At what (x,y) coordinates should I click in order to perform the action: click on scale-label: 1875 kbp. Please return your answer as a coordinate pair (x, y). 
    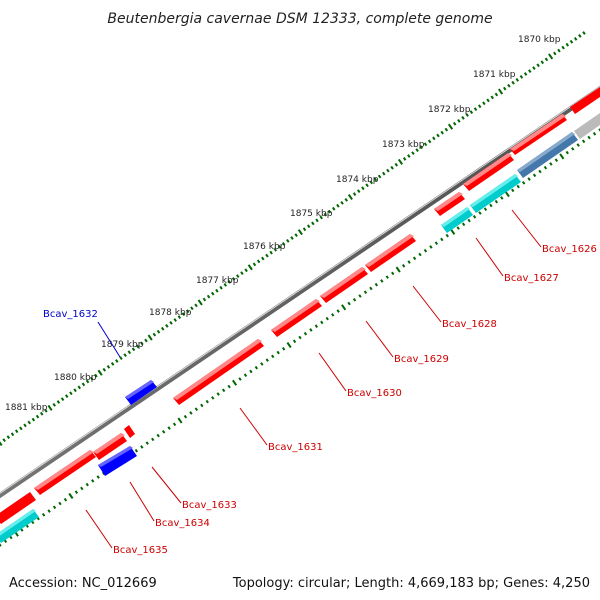
    Looking at the image, I should click on (311, 214).